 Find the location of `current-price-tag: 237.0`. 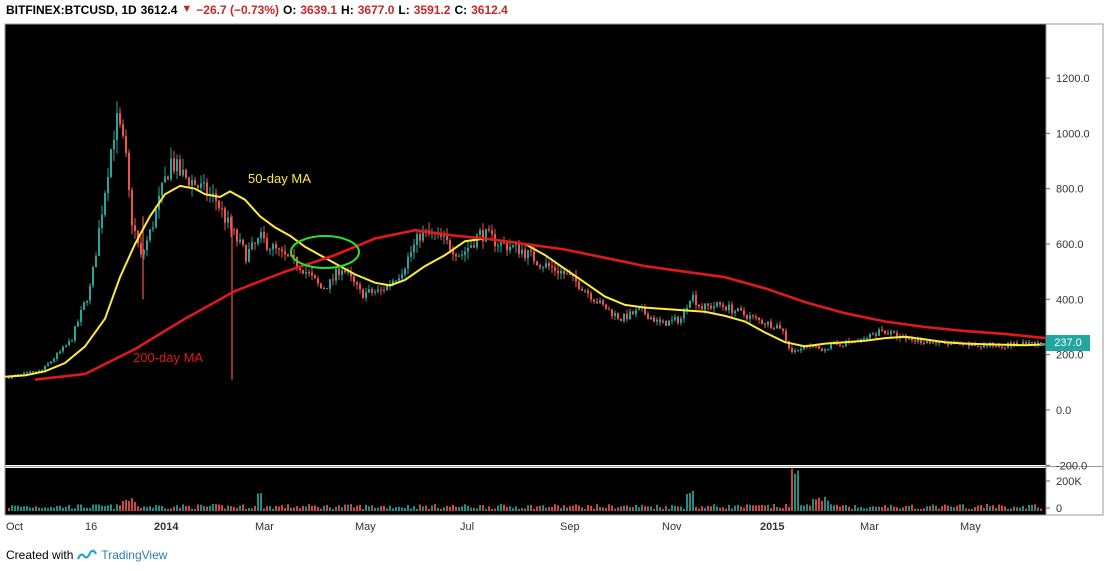

current-price-tag: 237.0 is located at coordinates (1068, 343).